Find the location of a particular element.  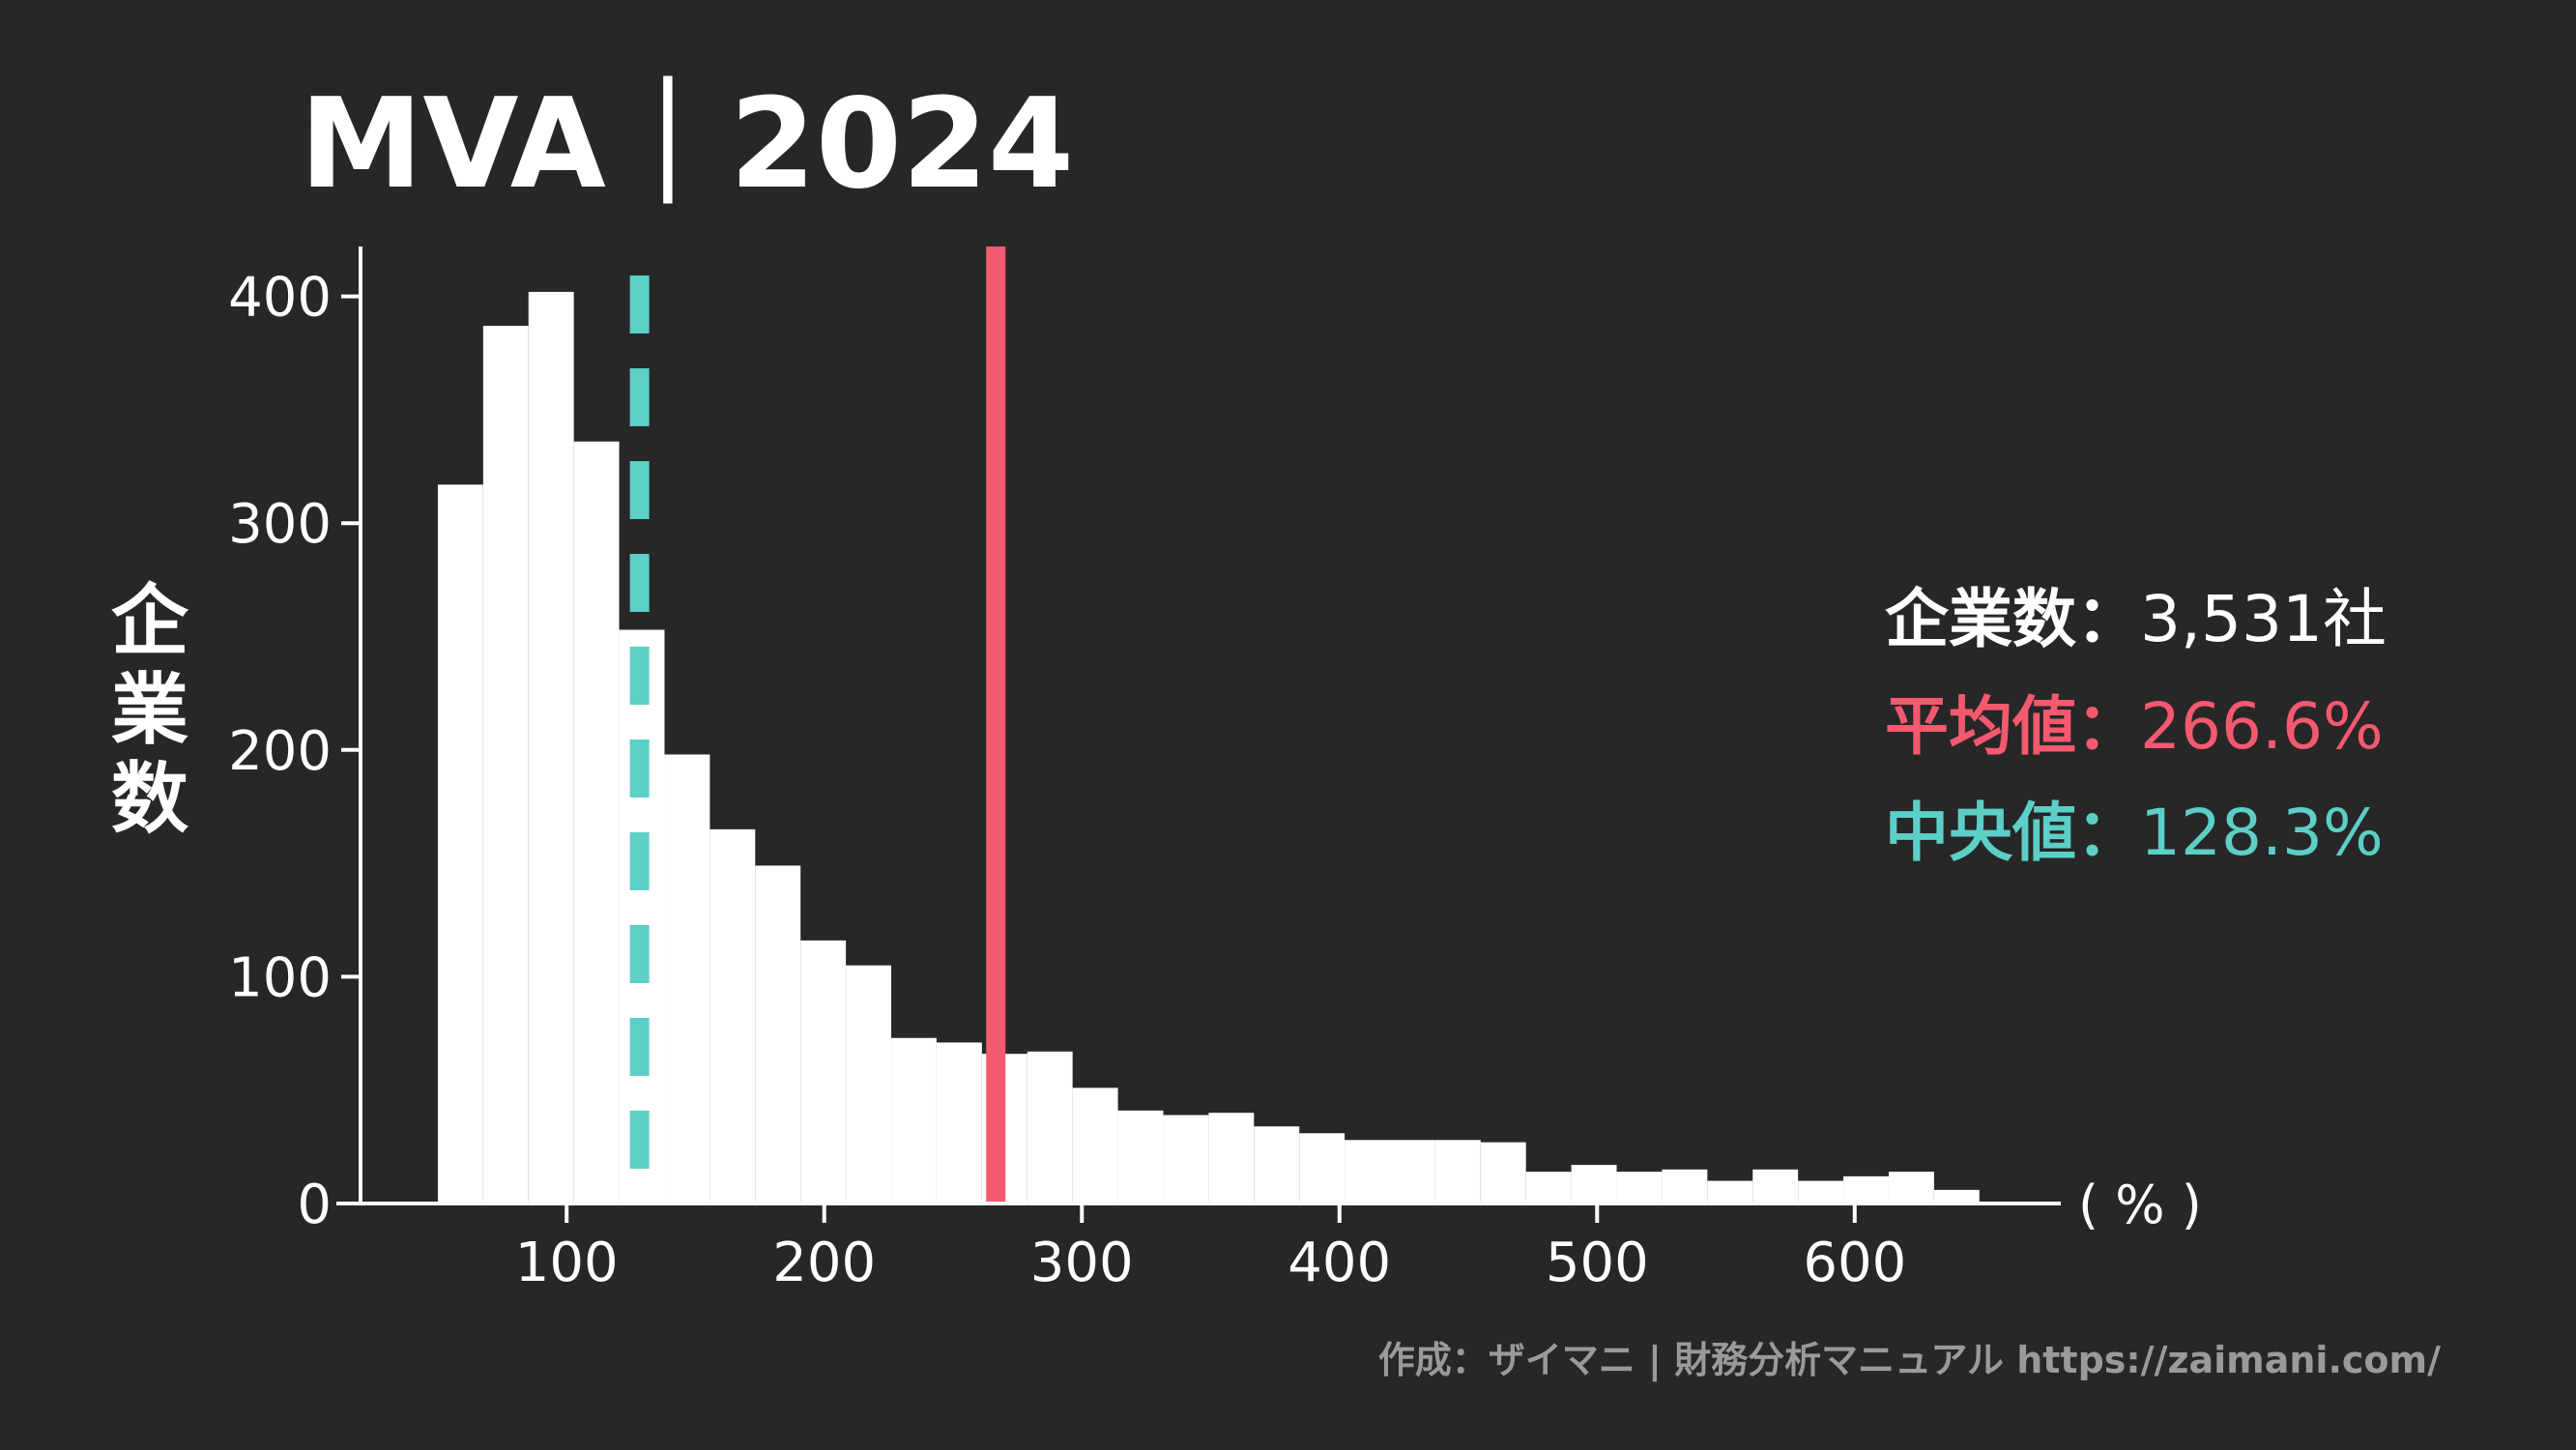

y-tick-label: 200 is located at coordinates (280, 752).